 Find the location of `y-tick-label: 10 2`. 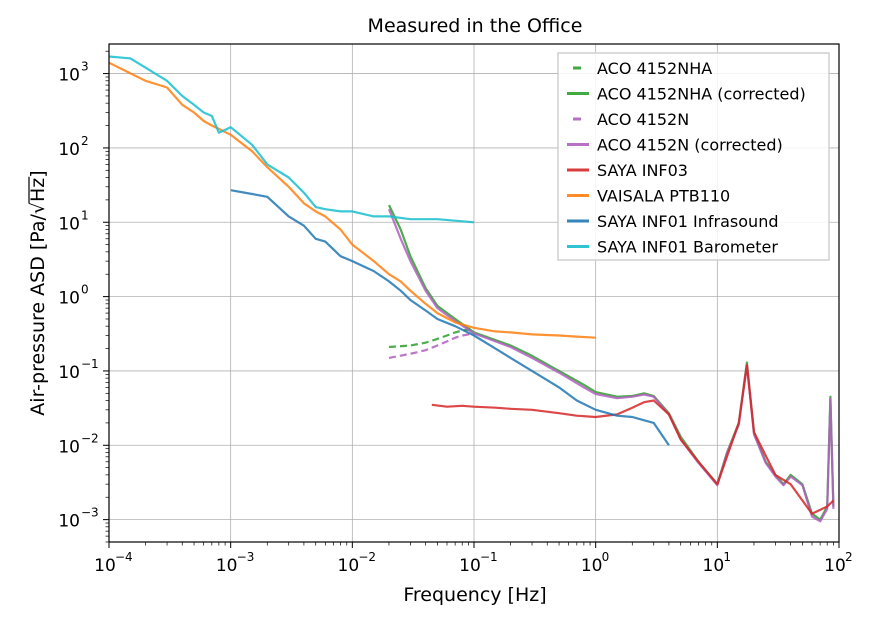

y-tick-label: 10 2 is located at coordinates (73, 147).